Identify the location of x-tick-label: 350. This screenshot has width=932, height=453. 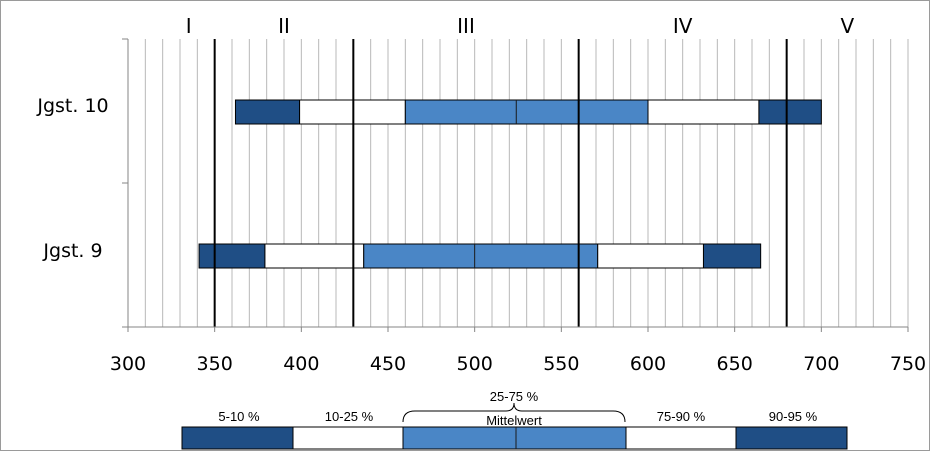
(215, 364).